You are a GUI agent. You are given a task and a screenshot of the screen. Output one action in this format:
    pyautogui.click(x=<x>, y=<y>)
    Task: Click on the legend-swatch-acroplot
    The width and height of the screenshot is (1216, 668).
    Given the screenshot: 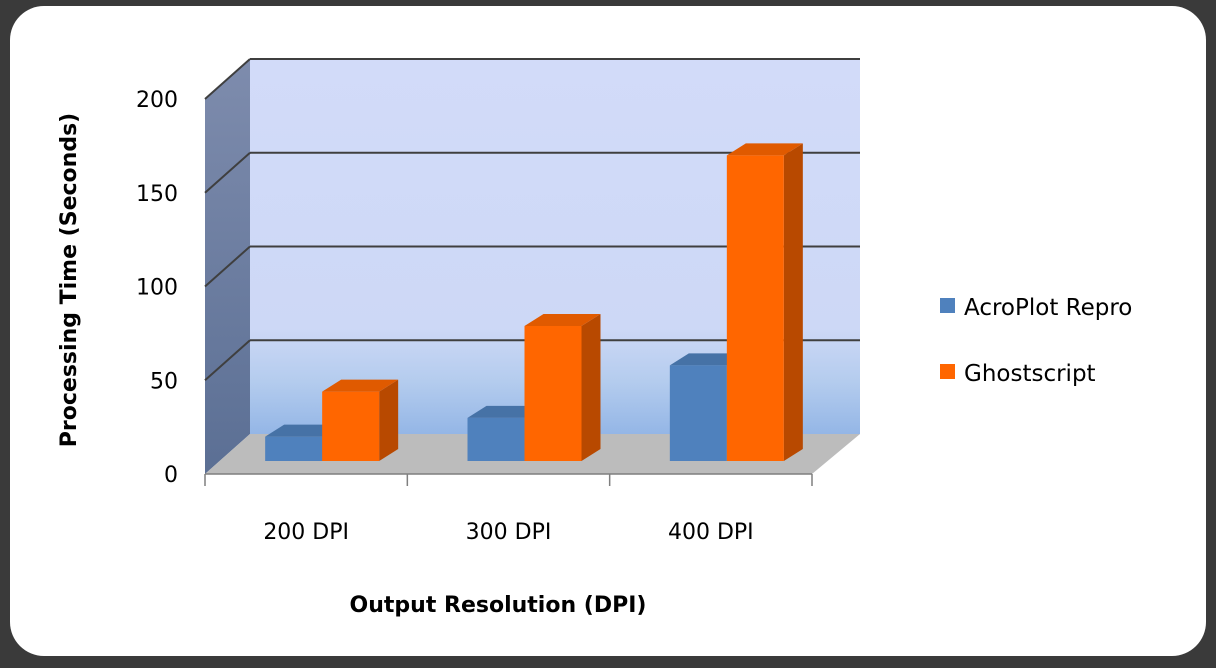 What is the action you would take?
    pyautogui.click(x=947, y=305)
    